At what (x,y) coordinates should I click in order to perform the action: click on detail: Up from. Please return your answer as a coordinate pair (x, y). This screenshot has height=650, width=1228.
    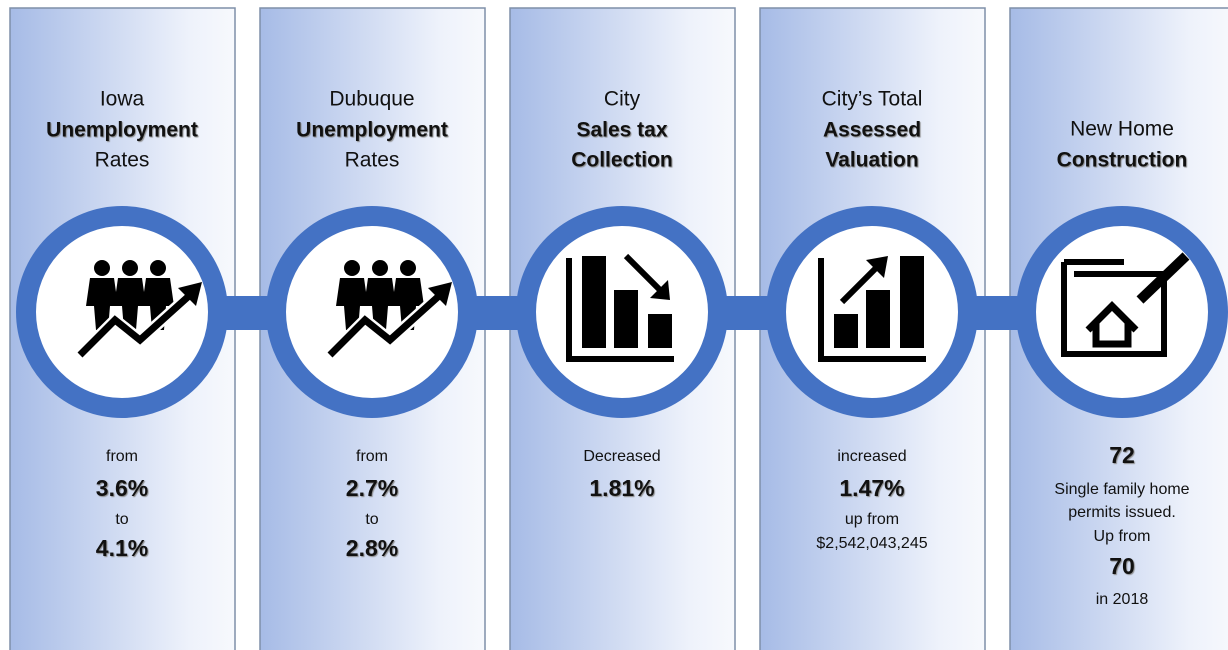
    Looking at the image, I should click on (1122, 536).